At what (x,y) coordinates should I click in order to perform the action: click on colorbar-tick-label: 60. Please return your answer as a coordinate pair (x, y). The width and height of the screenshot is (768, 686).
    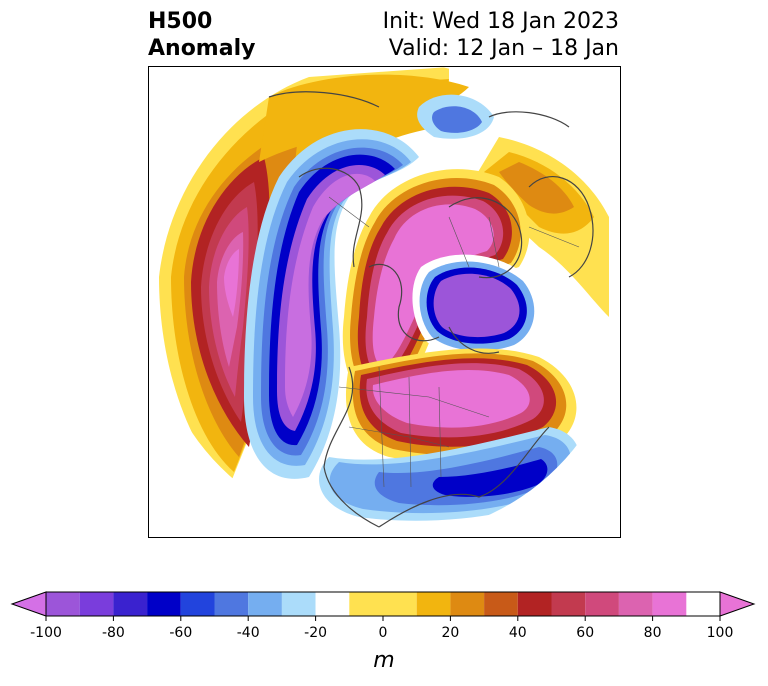
    Looking at the image, I should click on (585, 632).